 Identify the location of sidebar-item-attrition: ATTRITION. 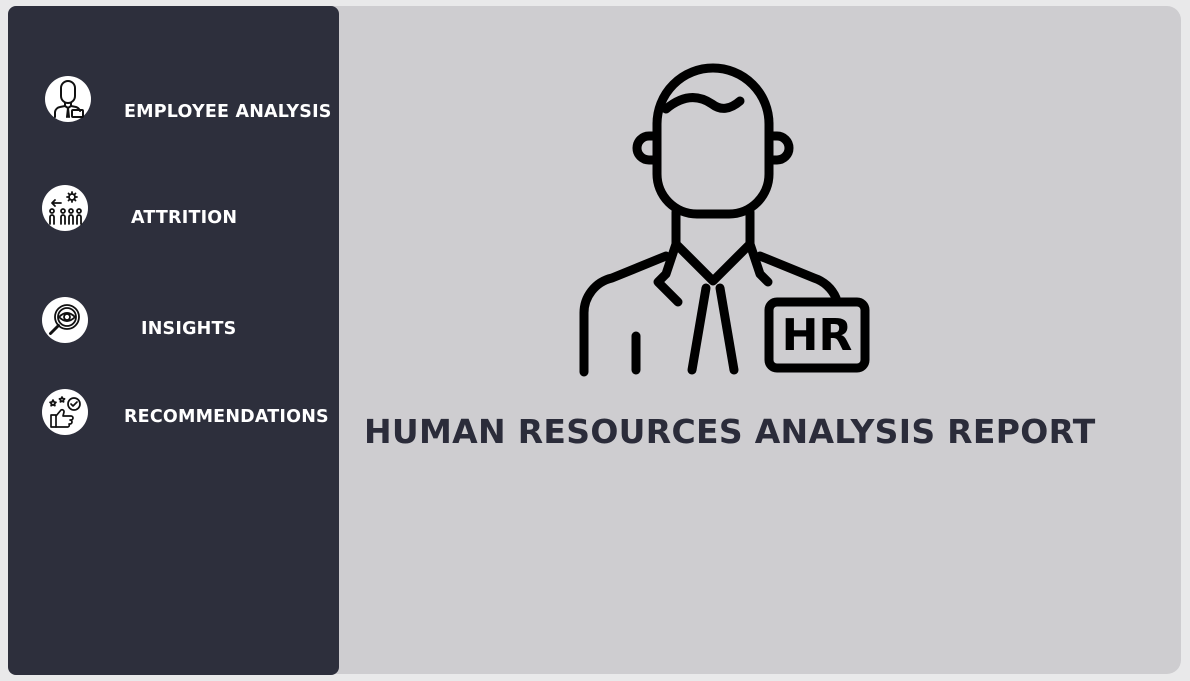
(173, 214).